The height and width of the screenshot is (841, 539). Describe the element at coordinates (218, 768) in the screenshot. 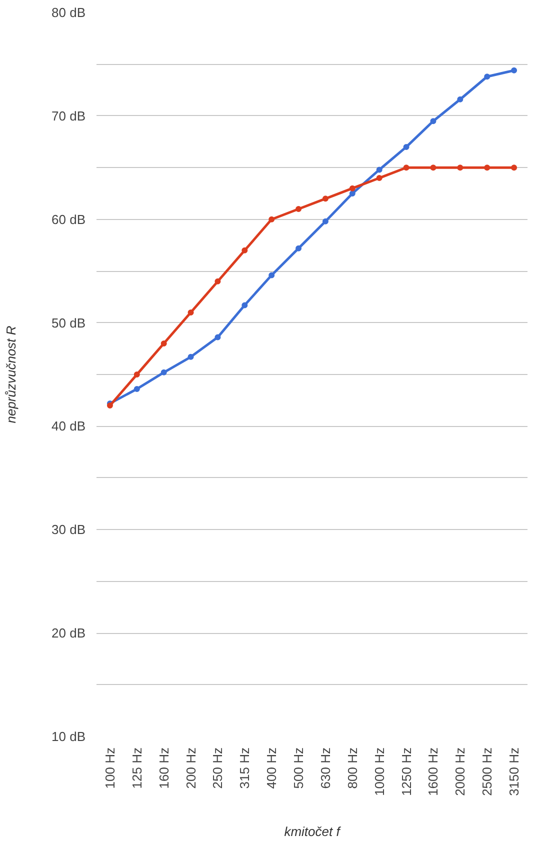

I see `x-tick-label: 250 Hz` at that location.